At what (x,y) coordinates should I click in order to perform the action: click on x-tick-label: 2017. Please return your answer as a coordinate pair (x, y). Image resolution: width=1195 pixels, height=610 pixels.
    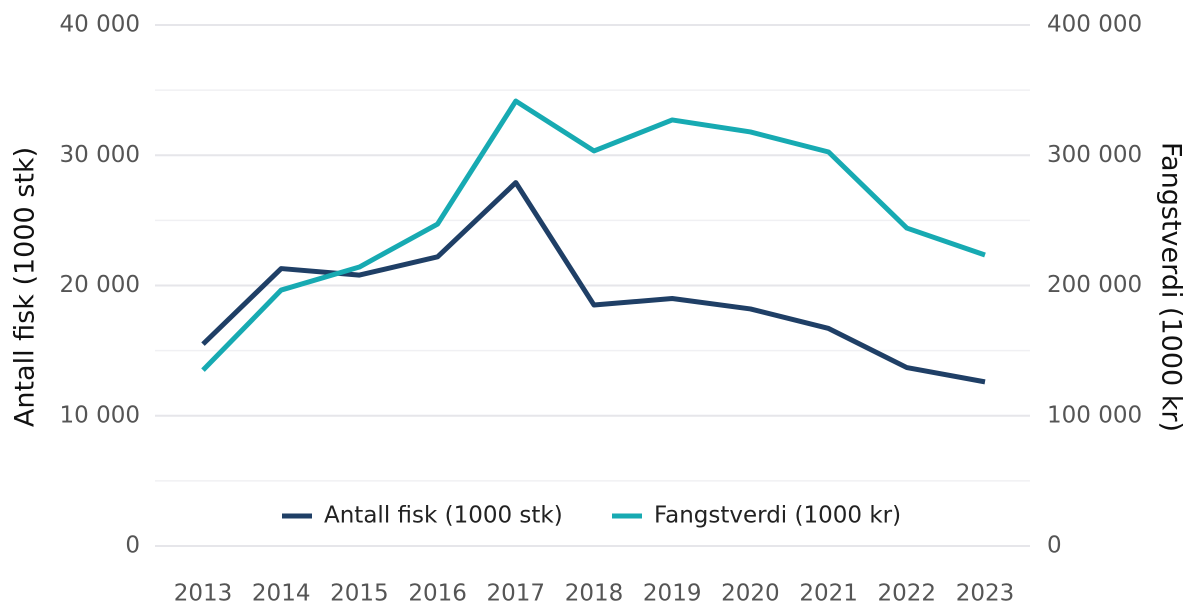
    Looking at the image, I should click on (516, 594).